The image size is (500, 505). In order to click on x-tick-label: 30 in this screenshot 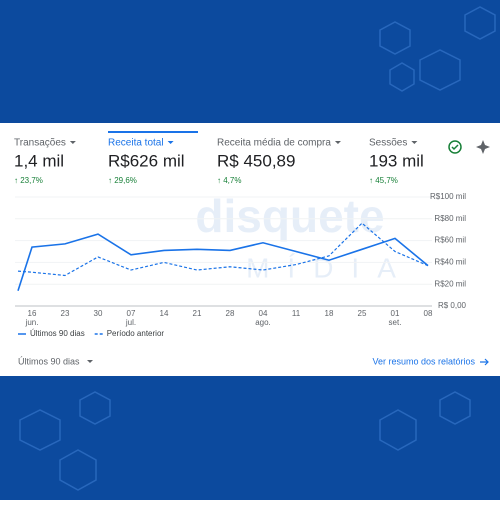, I will do `click(98, 313)`.